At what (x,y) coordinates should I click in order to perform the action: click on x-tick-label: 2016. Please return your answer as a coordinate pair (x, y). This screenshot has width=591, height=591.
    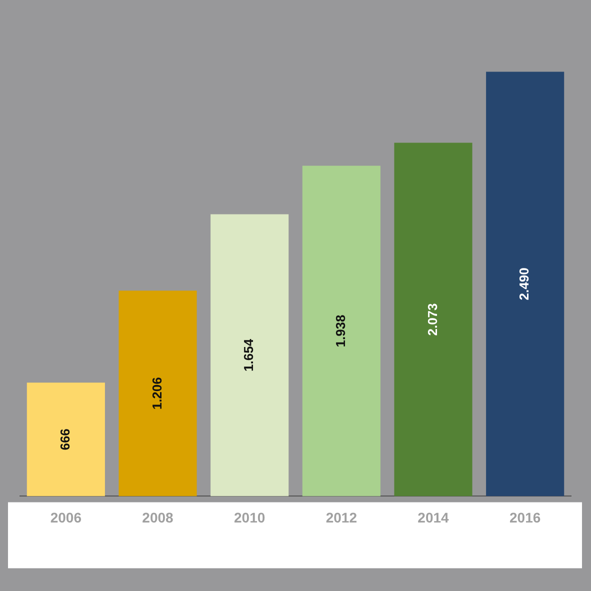
    Looking at the image, I should click on (525, 517).